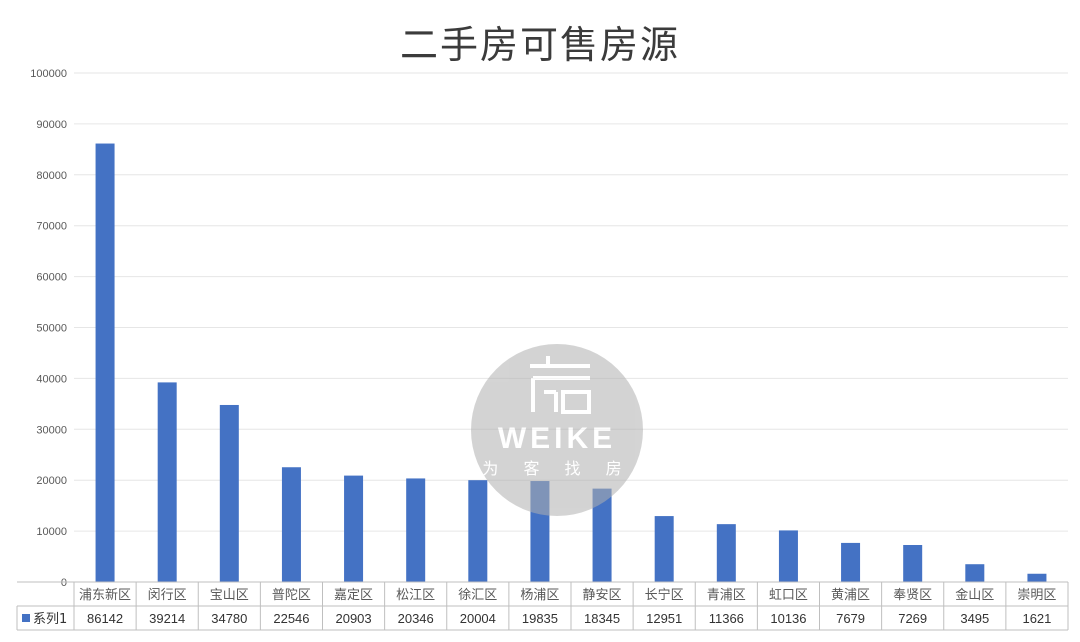 The width and height of the screenshot is (1080, 642). What do you see at coordinates (48, 74) in the screenshot?
I see `y-tick-label: 100000` at bounding box center [48, 74].